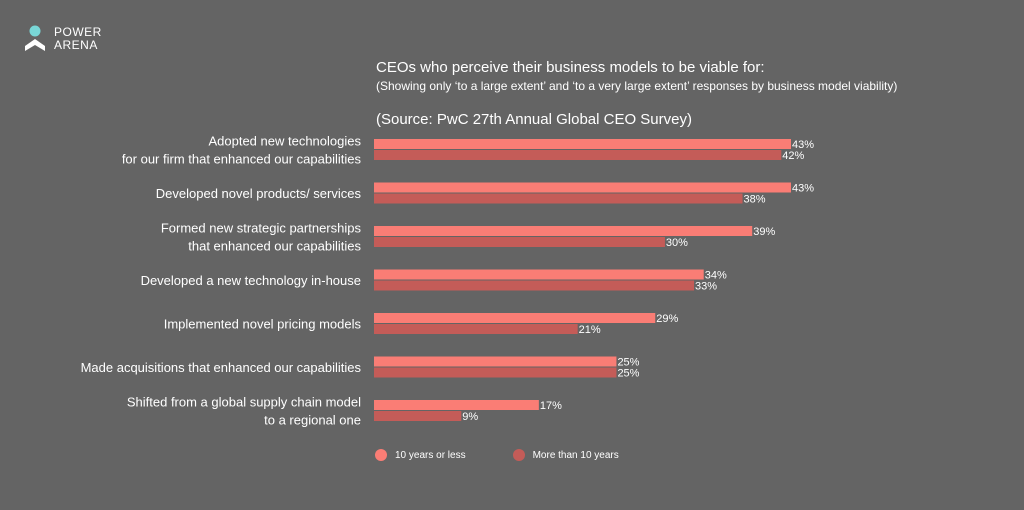 The image size is (1024, 510). I want to click on brand-name: POWER ARENA, so click(78, 39).